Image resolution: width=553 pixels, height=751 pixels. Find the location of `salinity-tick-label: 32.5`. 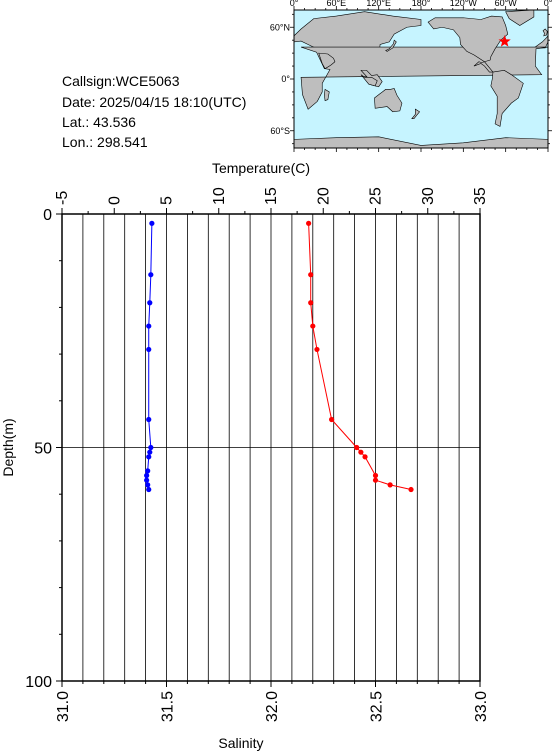

salinity-tick-label: 32.5 is located at coordinates (377, 706).